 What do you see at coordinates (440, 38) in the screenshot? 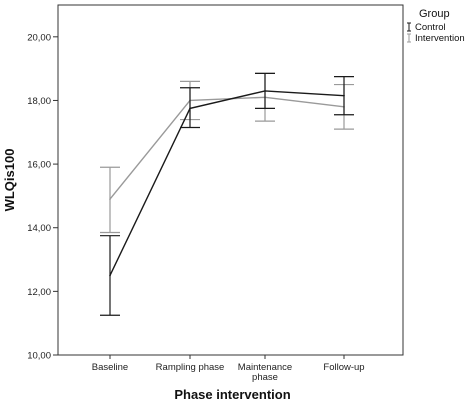
I see `legend-label-intervention: Intervention` at bounding box center [440, 38].